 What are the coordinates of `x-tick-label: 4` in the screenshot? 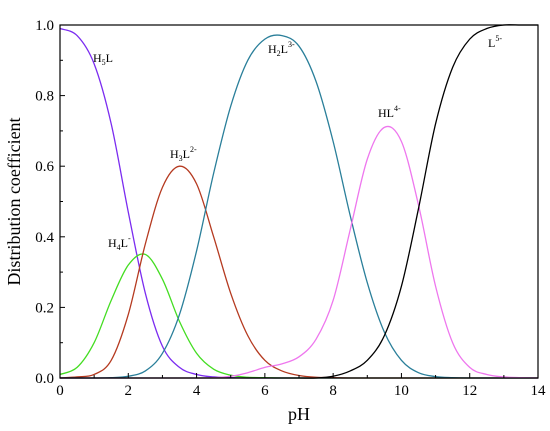 It's located at (197, 391).